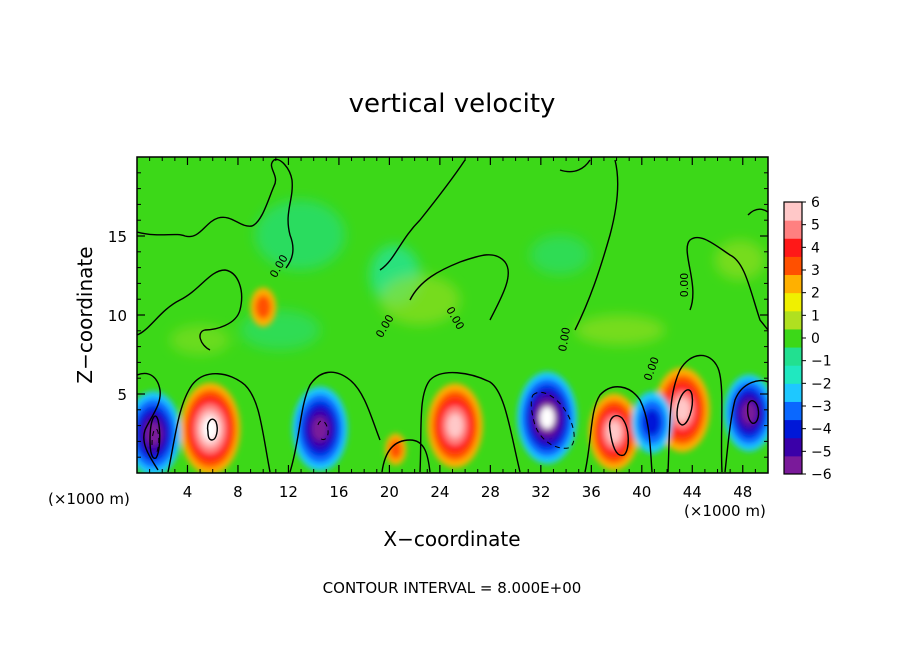  I want to click on x-tick-label: 40, so click(641, 492).